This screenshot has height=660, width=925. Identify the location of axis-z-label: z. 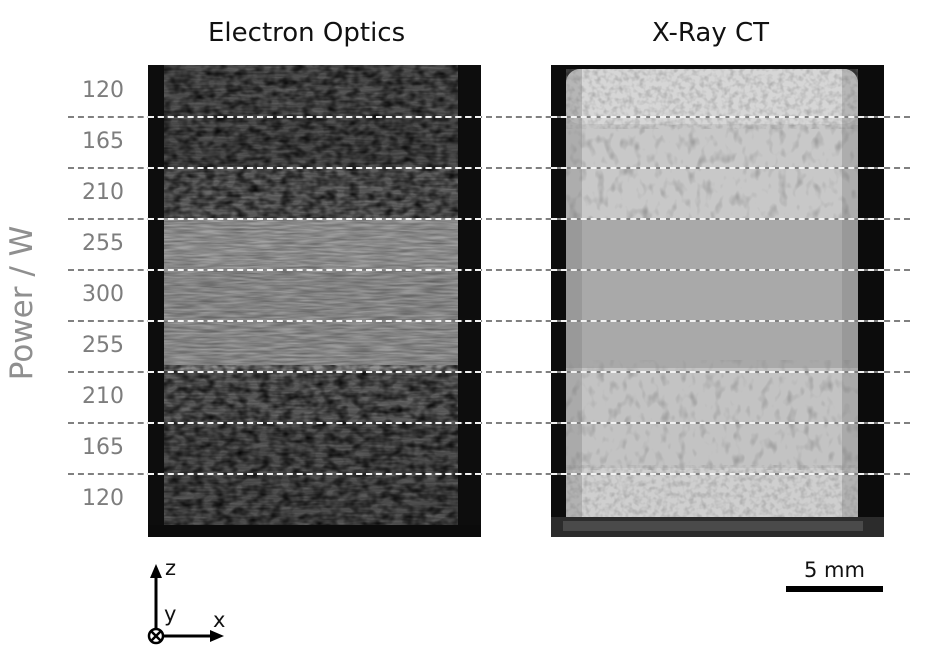
(171, 568).